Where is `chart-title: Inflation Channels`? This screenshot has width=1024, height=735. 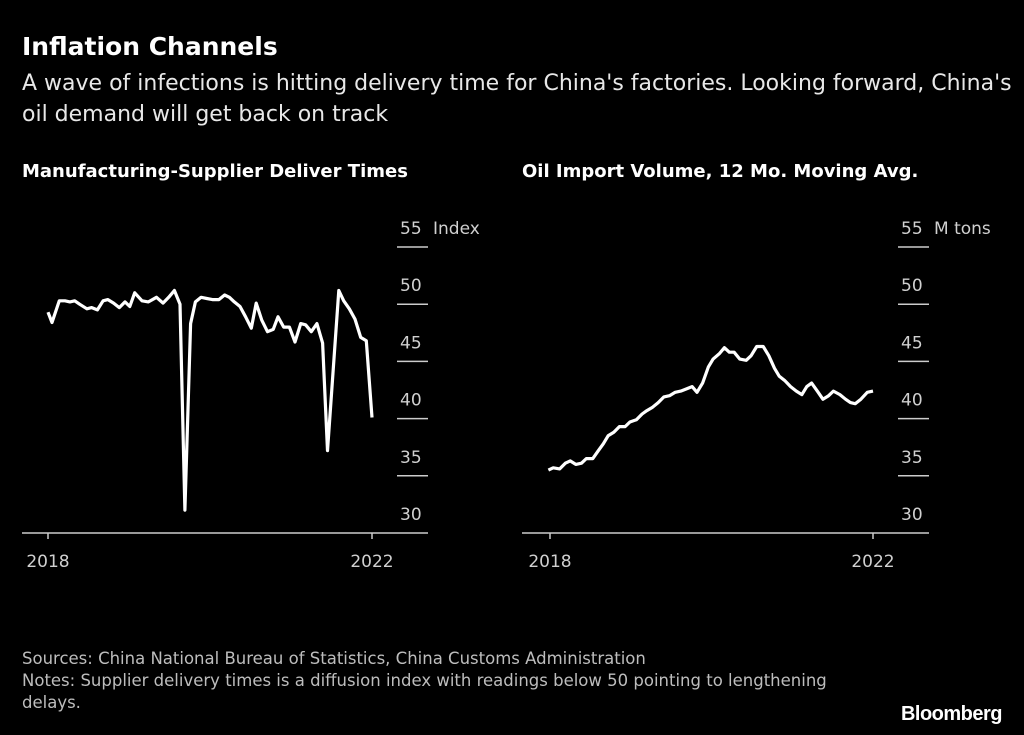
chart-title: Inflation Channels is located at coordinates (150, 46).